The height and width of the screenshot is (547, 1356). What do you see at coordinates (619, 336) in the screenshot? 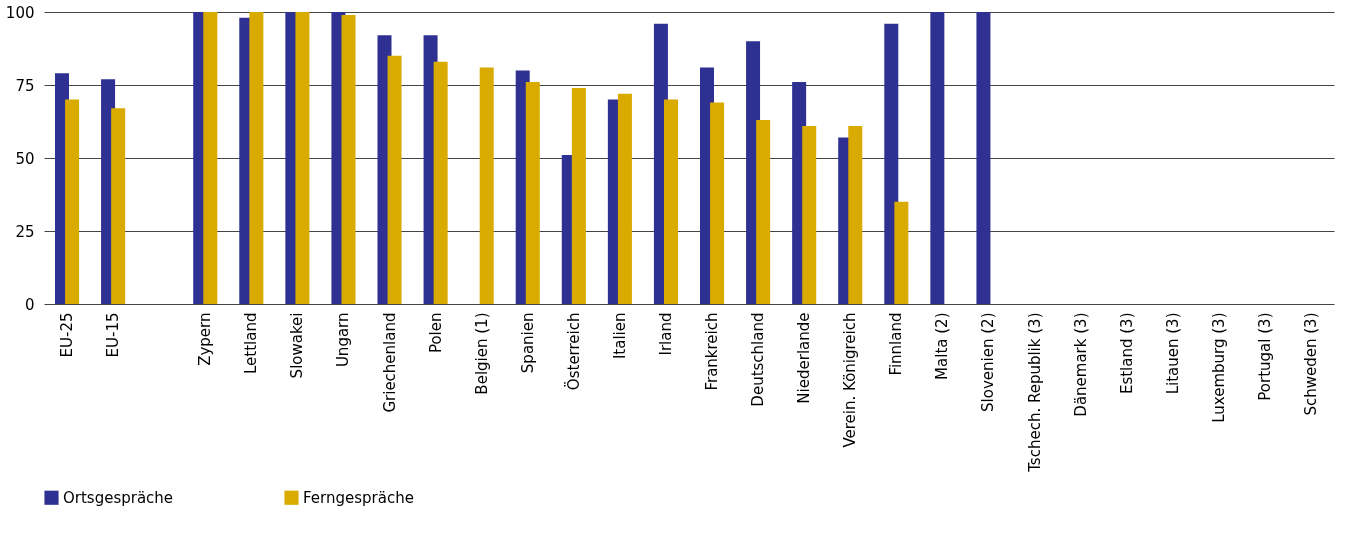
I see `x-tick-label: Italien` at bounding box center [619, 336].